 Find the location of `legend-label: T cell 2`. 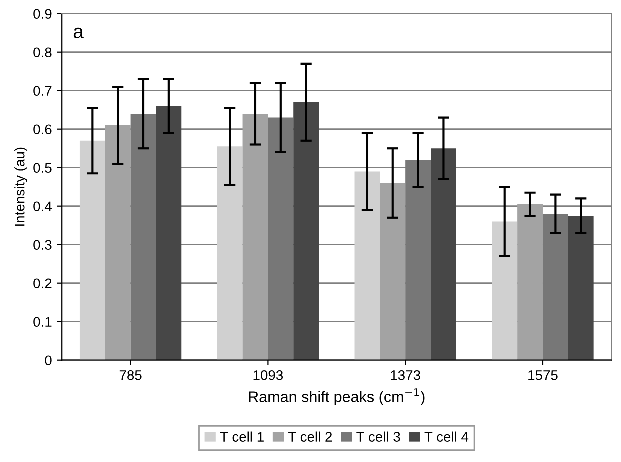

legend-label: T cell 2 is located at coordinates (310, 437).